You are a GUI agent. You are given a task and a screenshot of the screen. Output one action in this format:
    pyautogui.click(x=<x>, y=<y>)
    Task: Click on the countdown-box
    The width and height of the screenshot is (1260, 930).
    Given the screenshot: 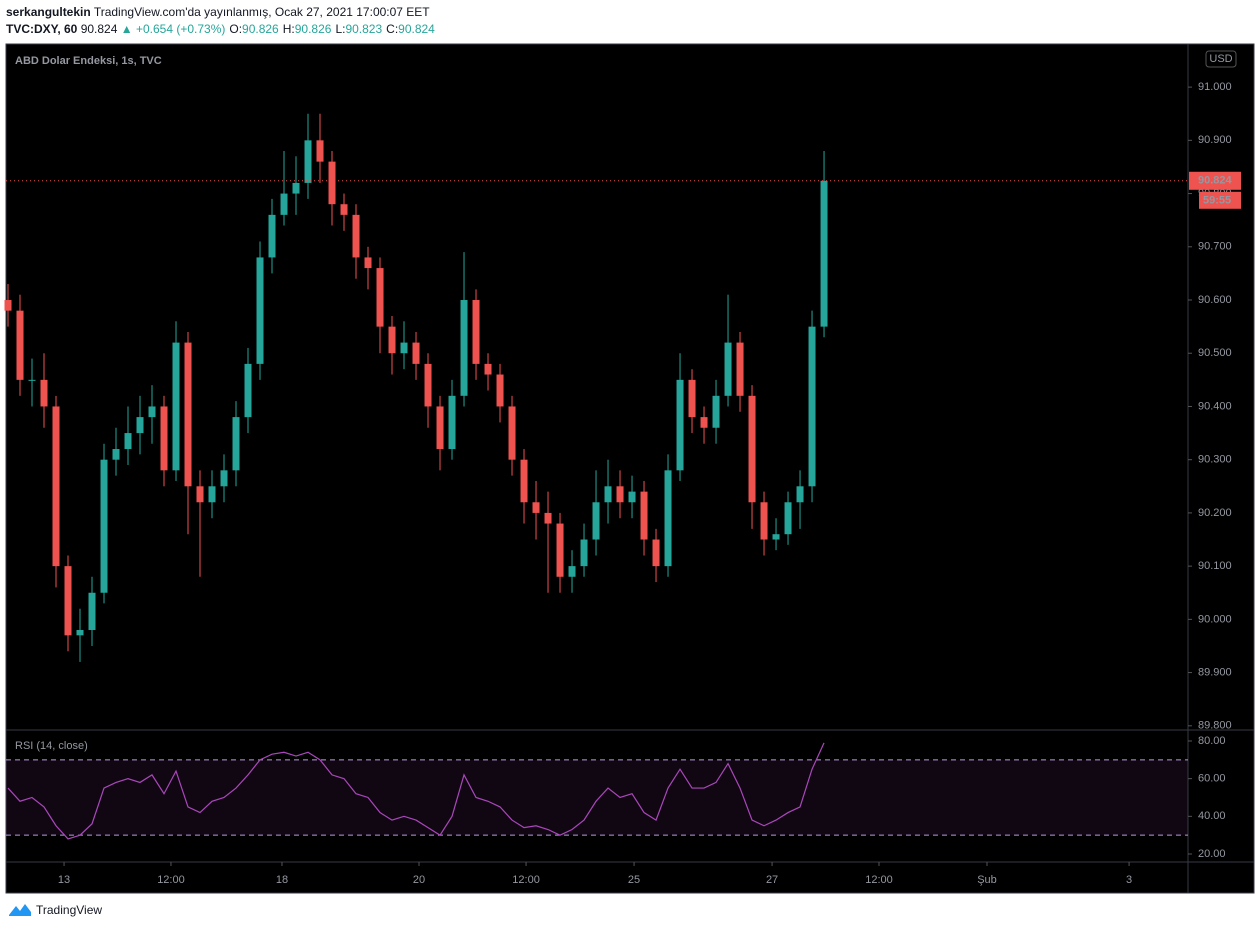 What is the action you would take?
    pyautogui.click(x=1220, y=200)
    